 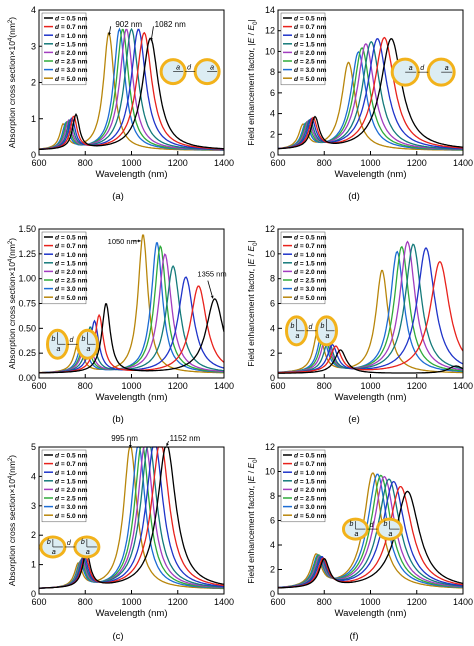 I want to click on y-tick-label: 3, so click(x=33, y=46).